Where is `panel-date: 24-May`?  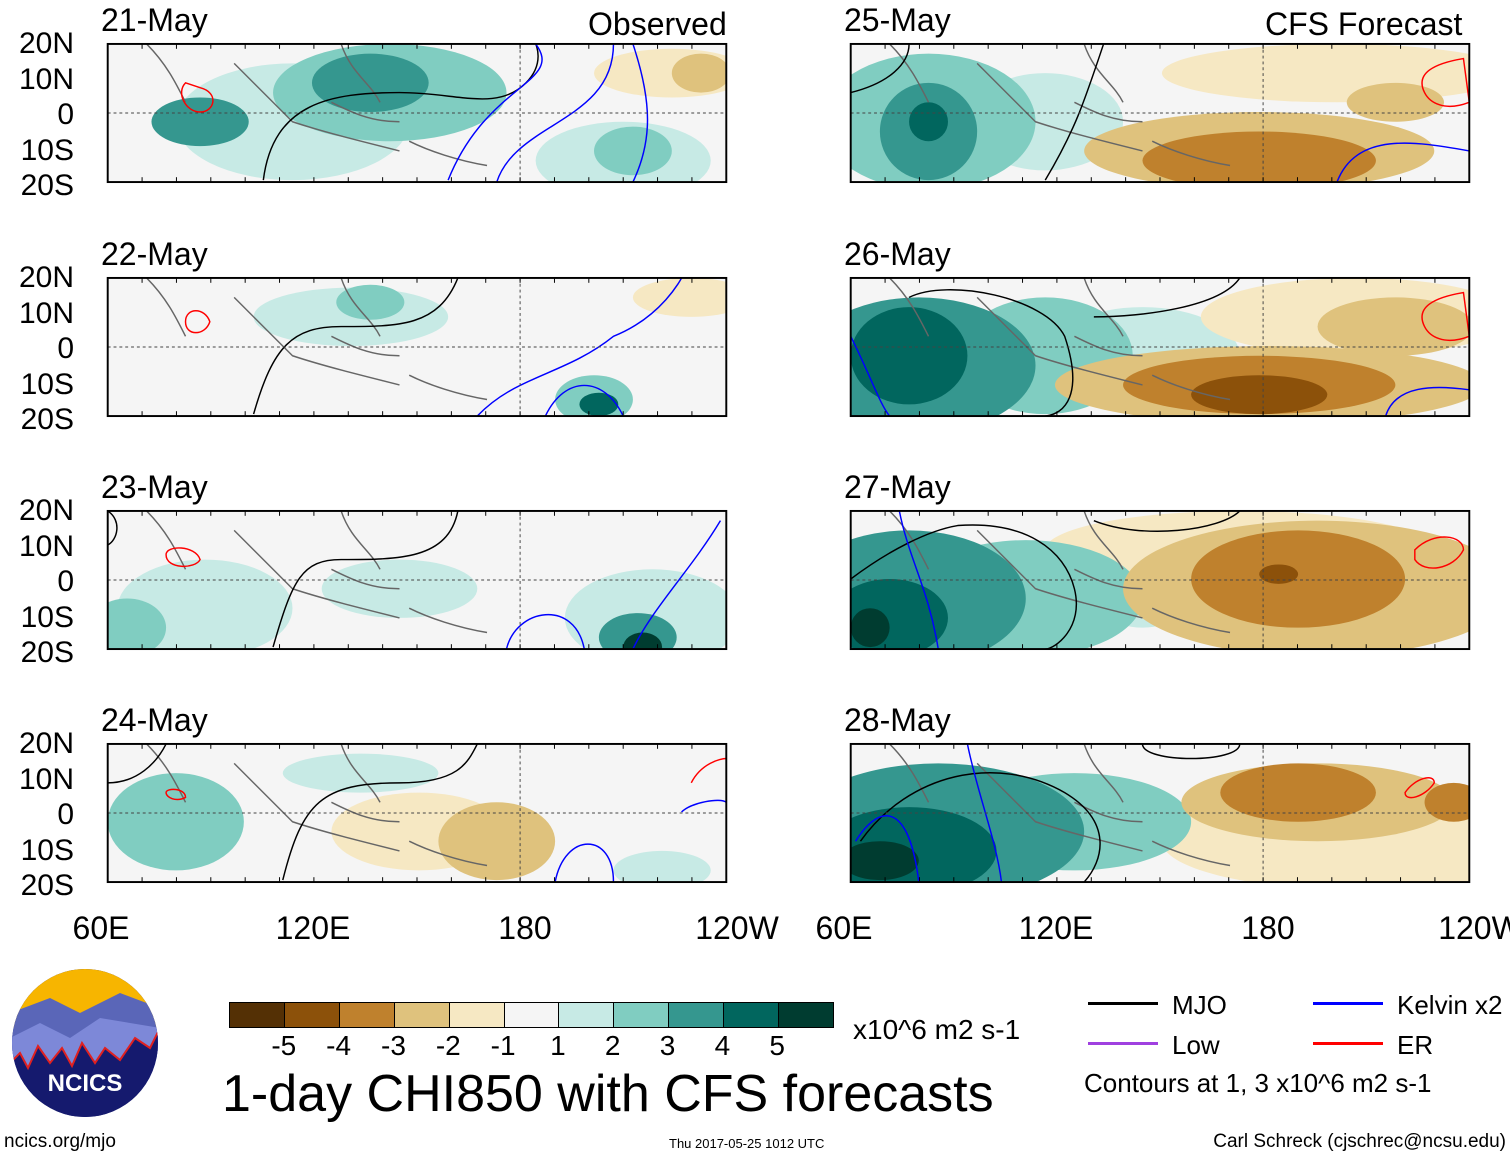 panel-date: 24-May is located at coordinates (154, 720).